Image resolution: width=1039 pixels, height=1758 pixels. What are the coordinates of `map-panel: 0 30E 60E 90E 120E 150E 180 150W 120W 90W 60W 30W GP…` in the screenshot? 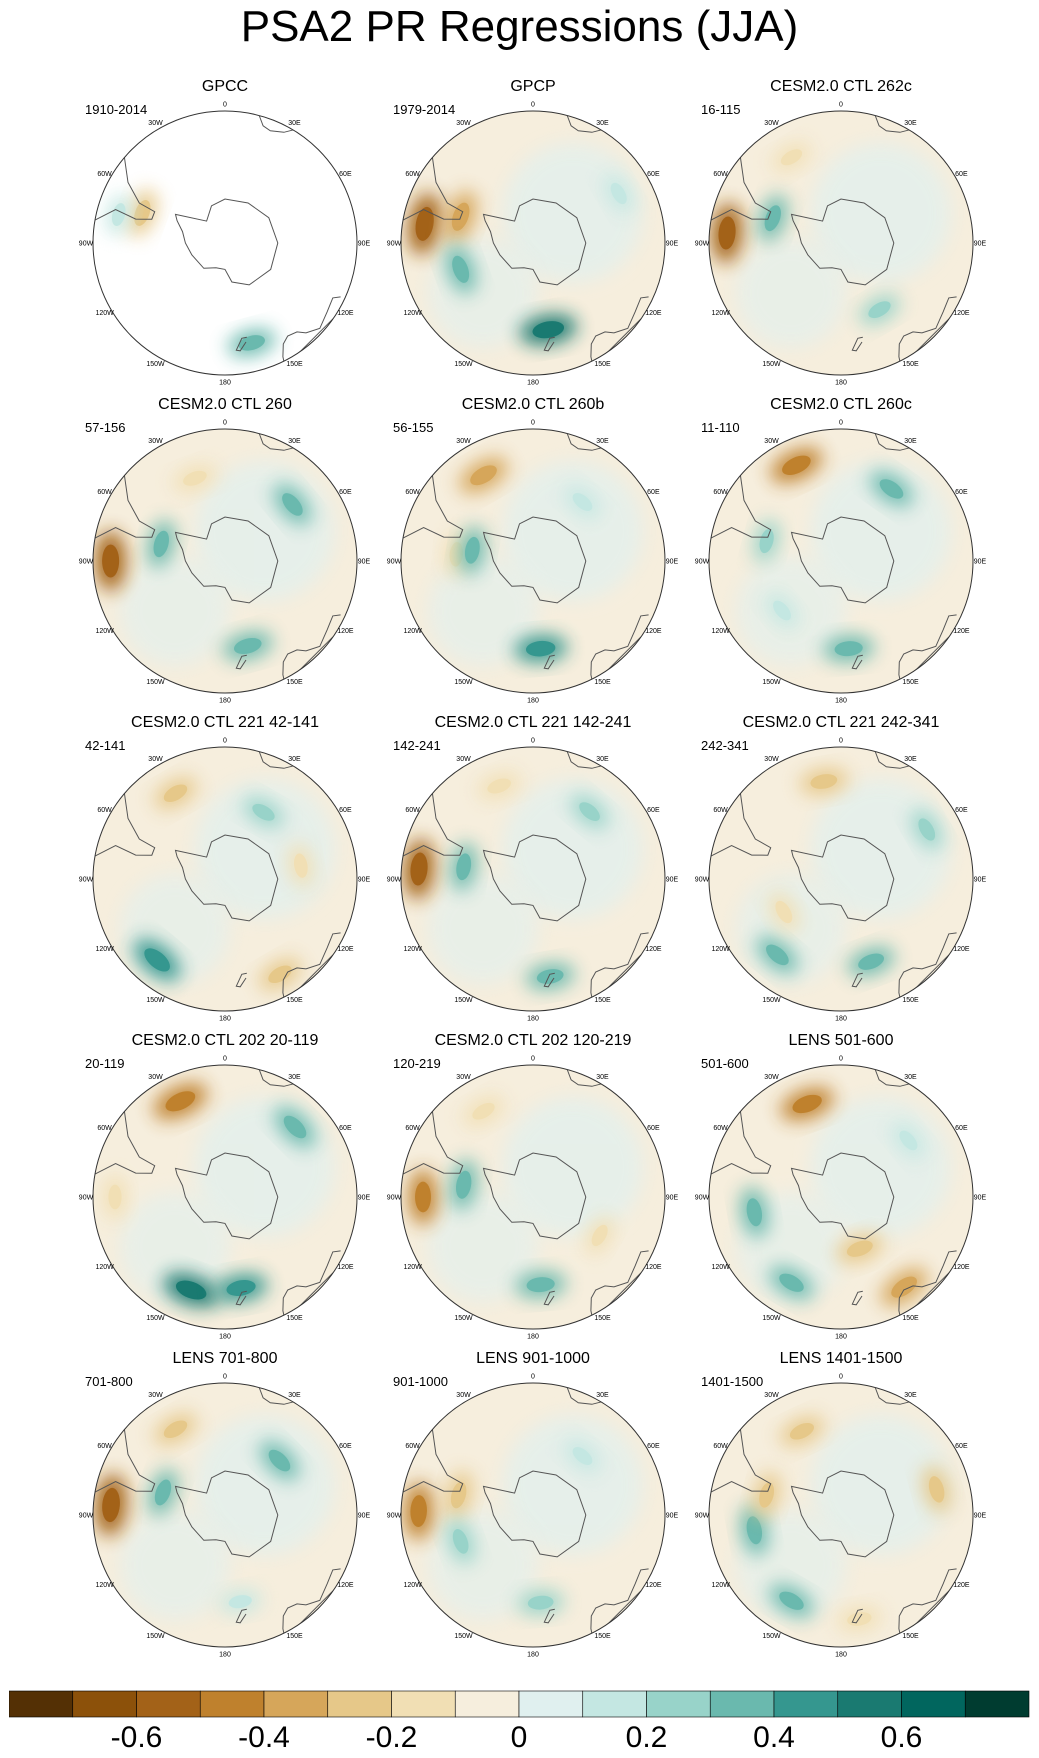 It's located at (225, 237).